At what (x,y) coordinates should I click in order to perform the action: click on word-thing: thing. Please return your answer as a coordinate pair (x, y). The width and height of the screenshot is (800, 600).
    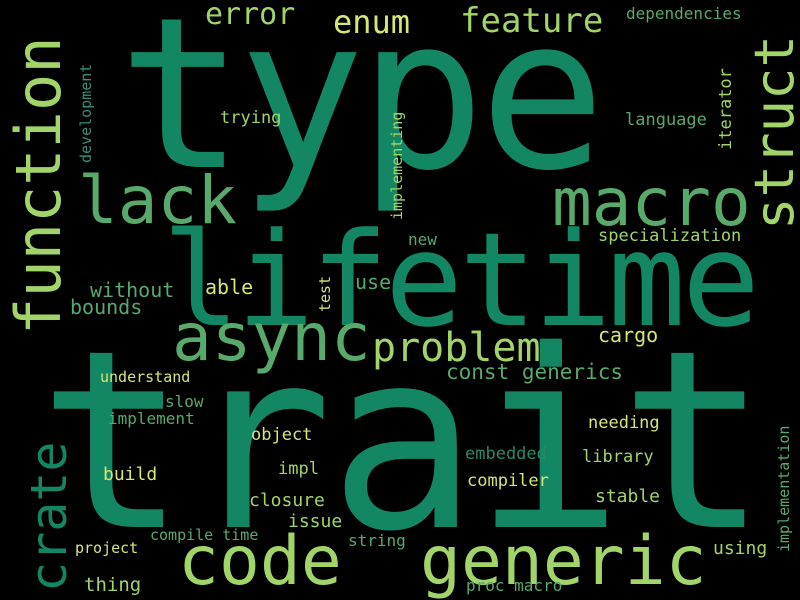
    Looking at the image, I should click on (113, 585).